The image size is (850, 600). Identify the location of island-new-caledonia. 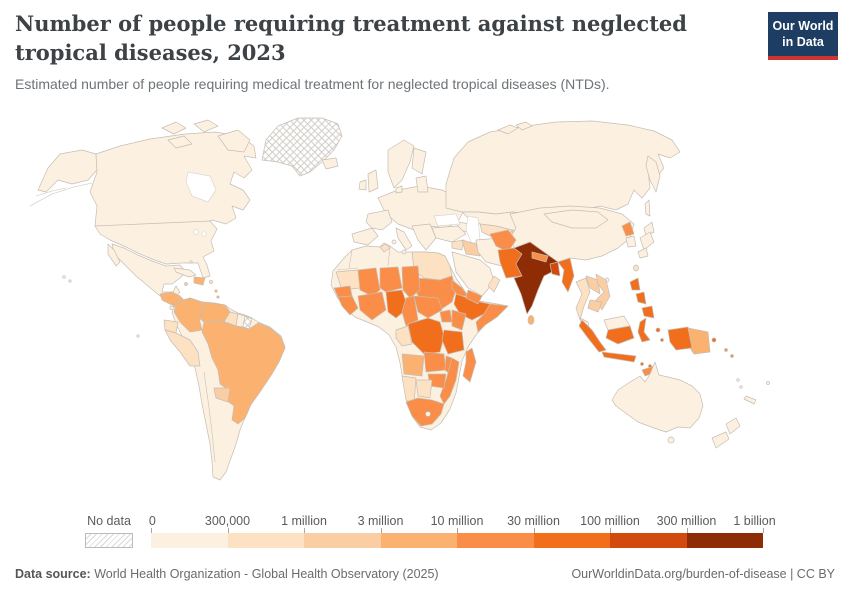
(750, 400).